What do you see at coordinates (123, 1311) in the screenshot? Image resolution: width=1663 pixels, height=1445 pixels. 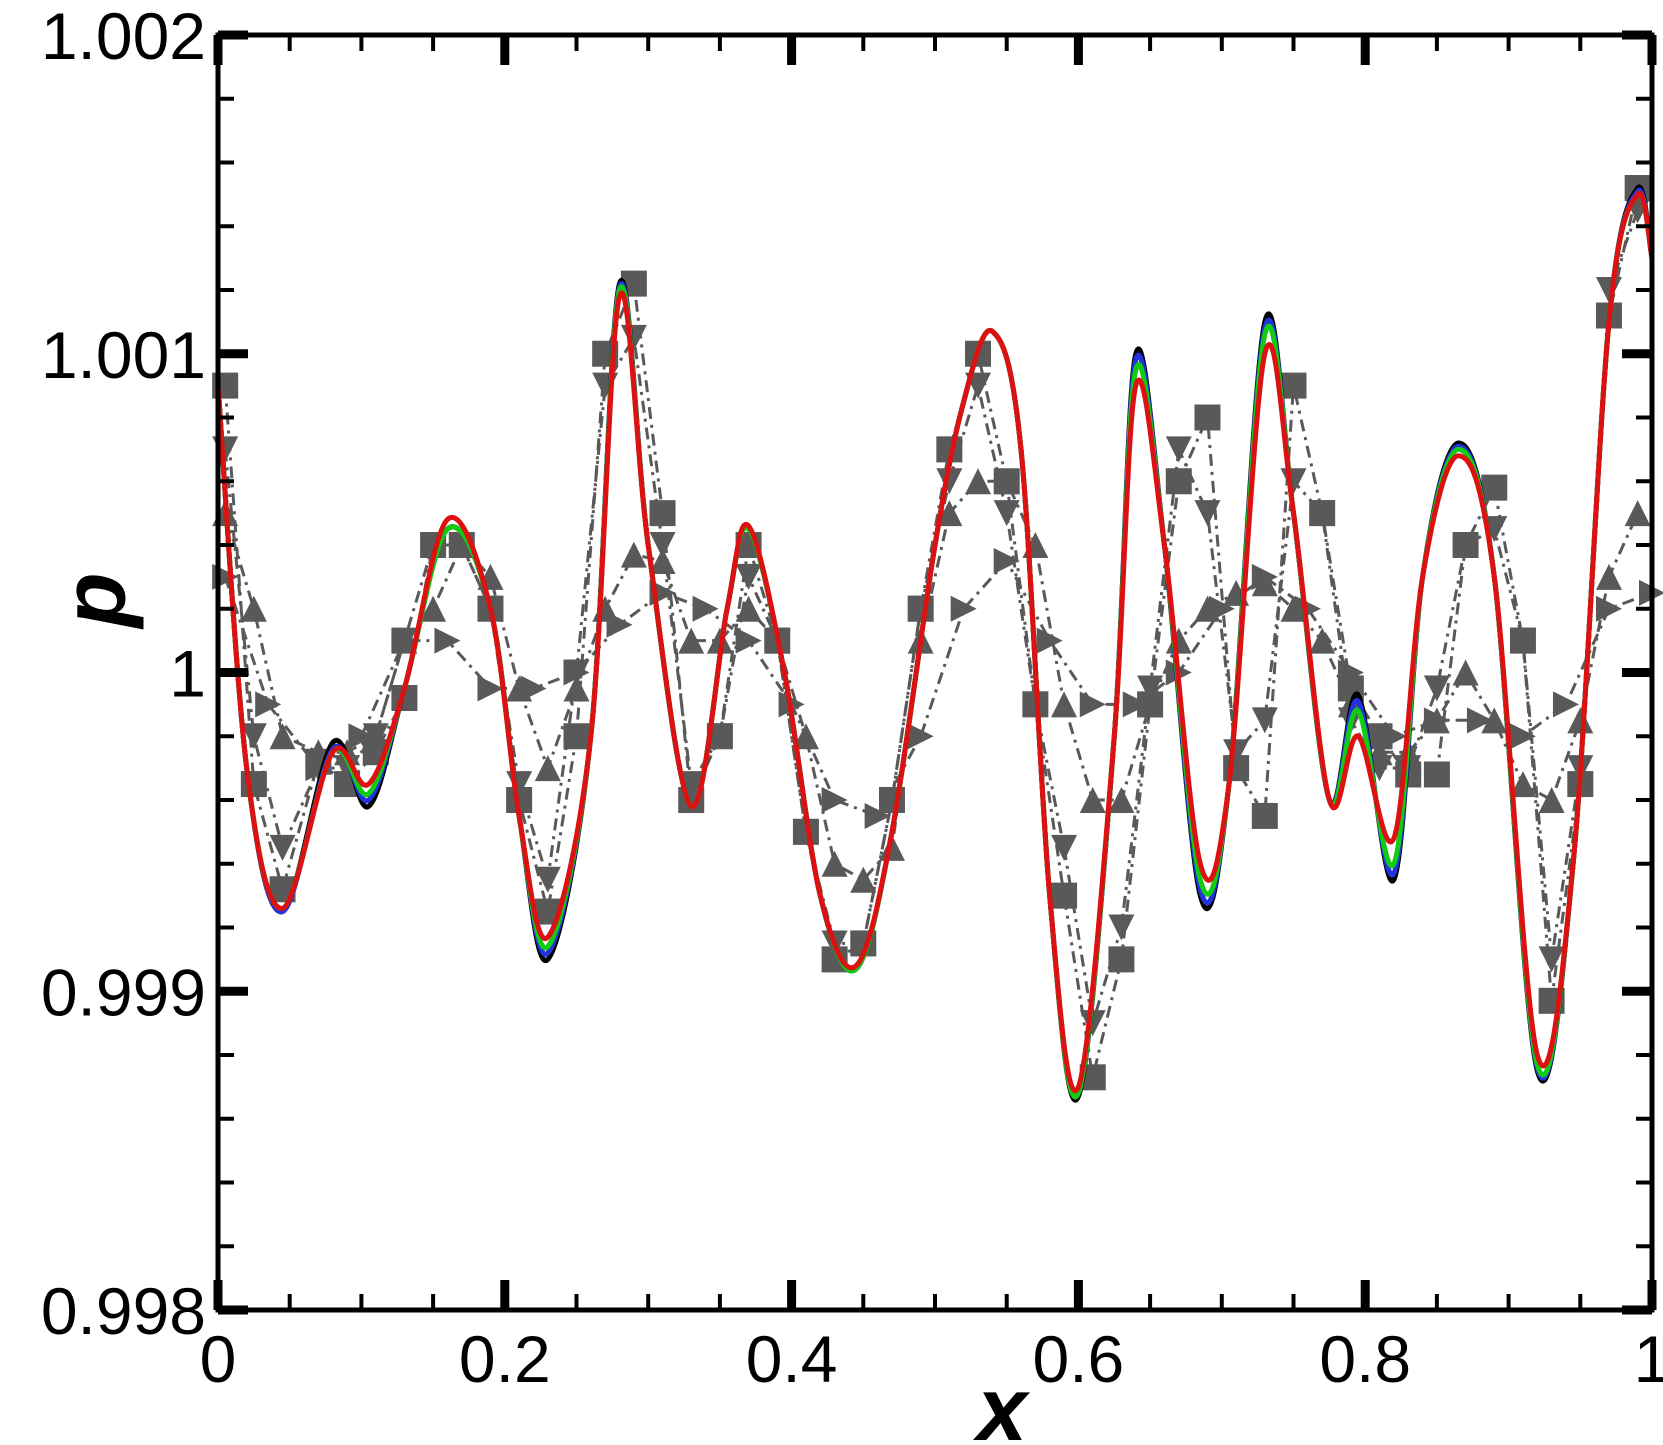 I see `y-tick-label: 0.998` at bounding box center [123, 1311].